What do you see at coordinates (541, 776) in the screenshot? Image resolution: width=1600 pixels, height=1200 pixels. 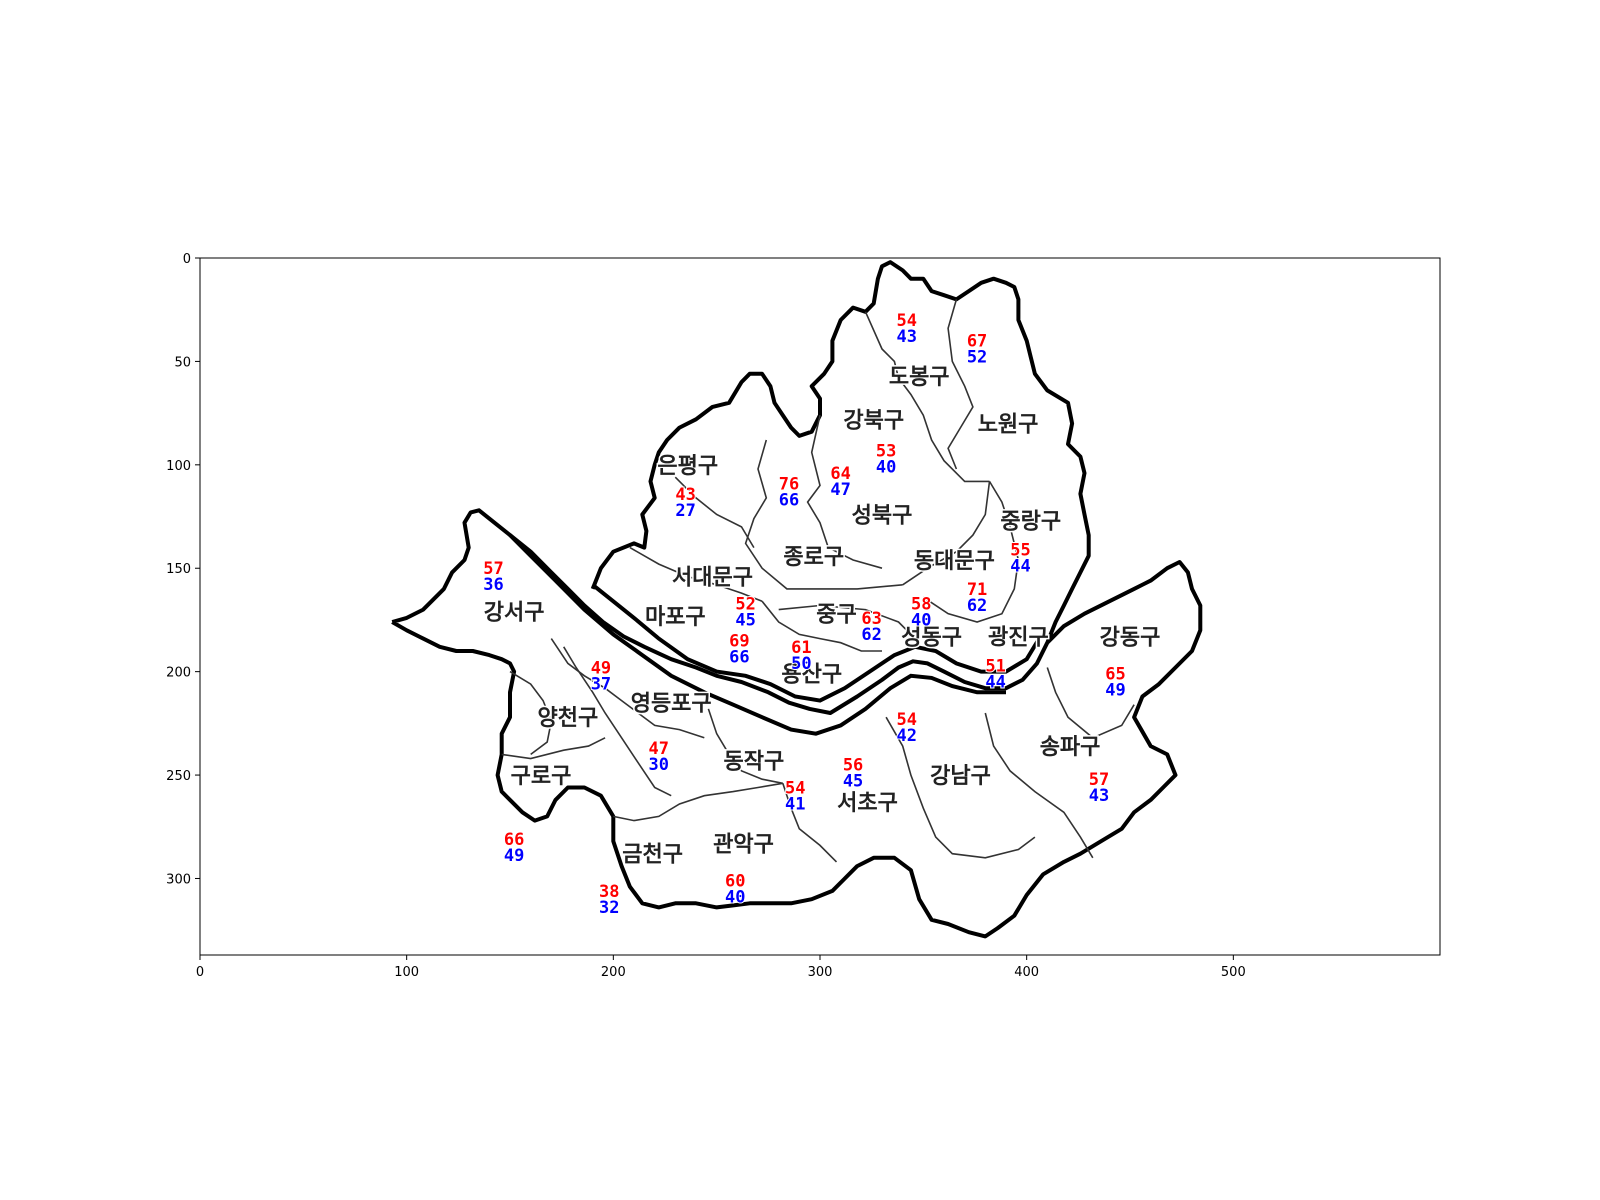 I see `district-name-label: 구로구` at bounding box center [541, 776].